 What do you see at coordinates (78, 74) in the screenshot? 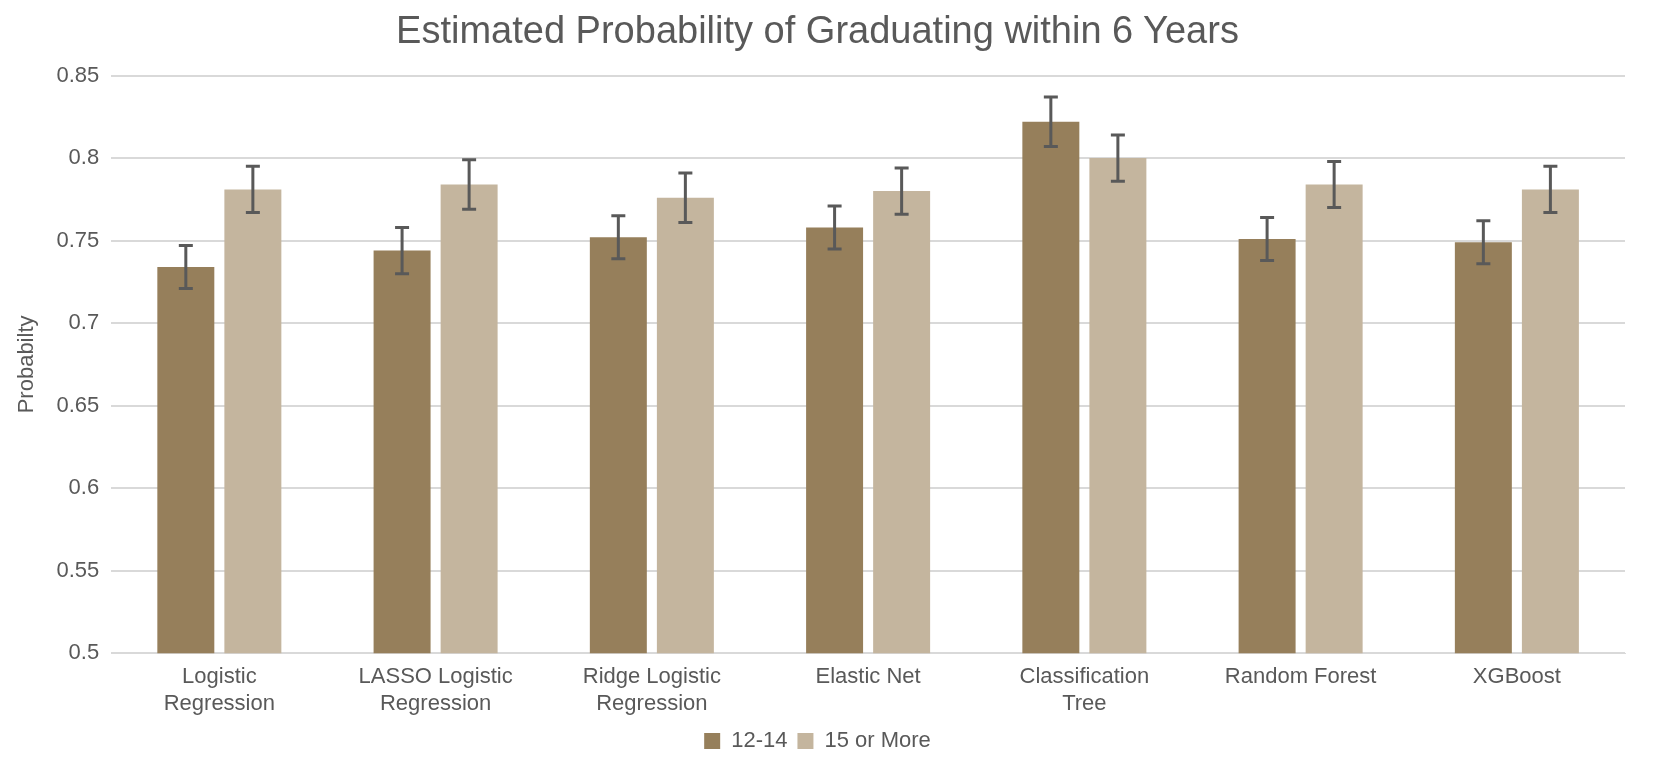
I see `y-tick-label: 0.85` at bounding box center [78, 74].